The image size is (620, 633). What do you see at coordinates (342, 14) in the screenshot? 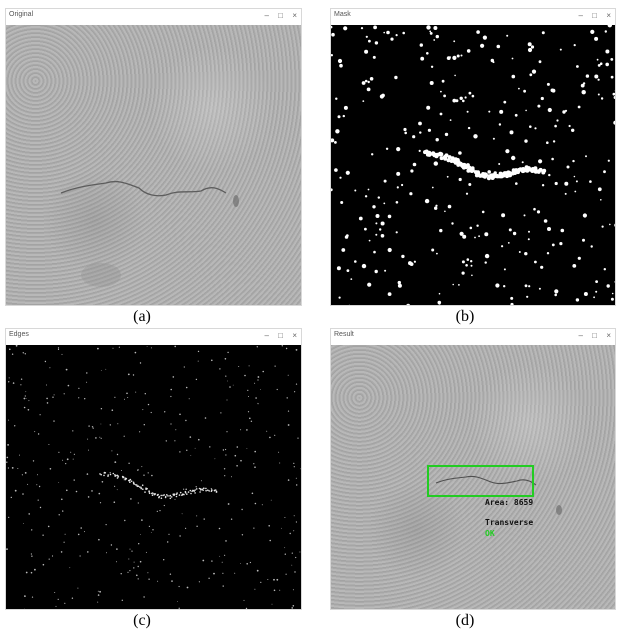
I see `window-title: Mask` at bounding box center [342, 14].